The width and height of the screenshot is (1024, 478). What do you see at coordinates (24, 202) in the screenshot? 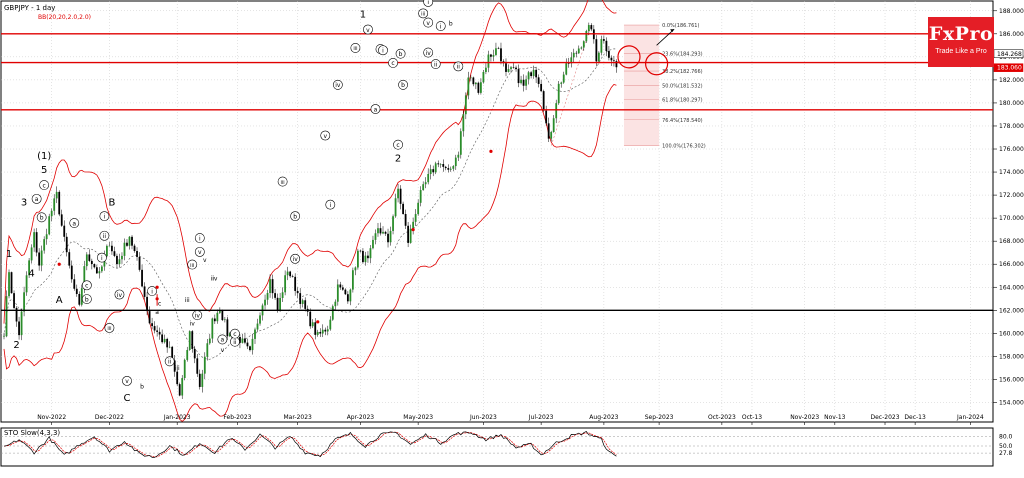
I see `wave-label: 3` at bounding box center [24, 202].